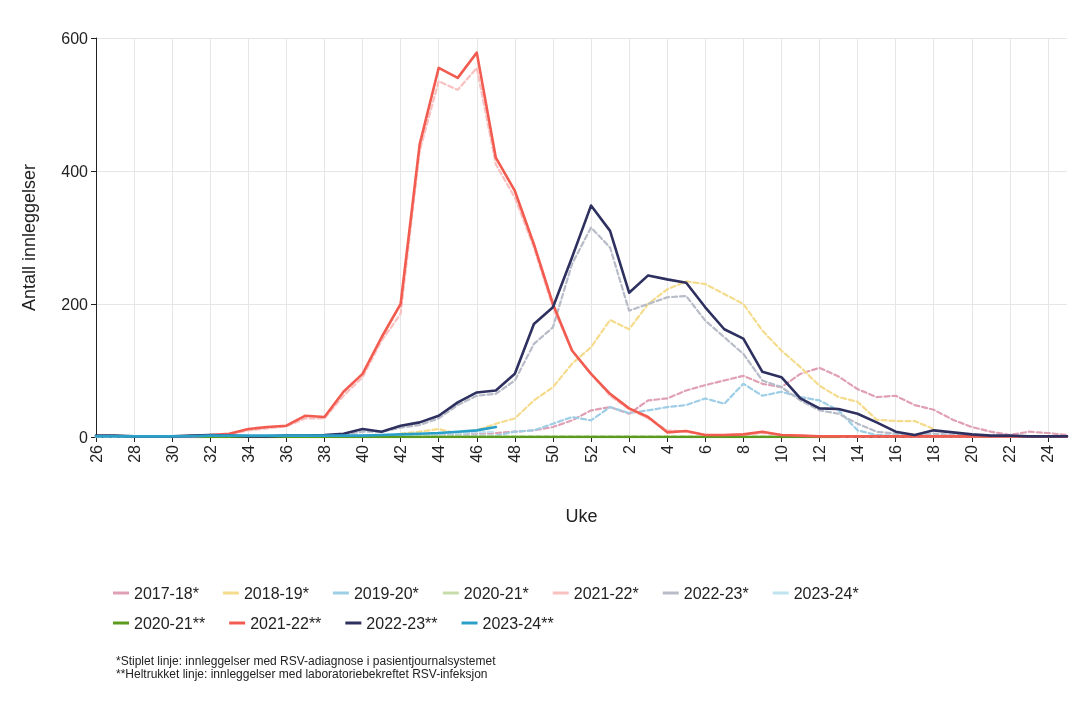 The image size is (1083, 702). What do you see at coordinates (210, 453) in the screenshot?
I see `x-tick-label: 32` at bounding box center [210, 453].